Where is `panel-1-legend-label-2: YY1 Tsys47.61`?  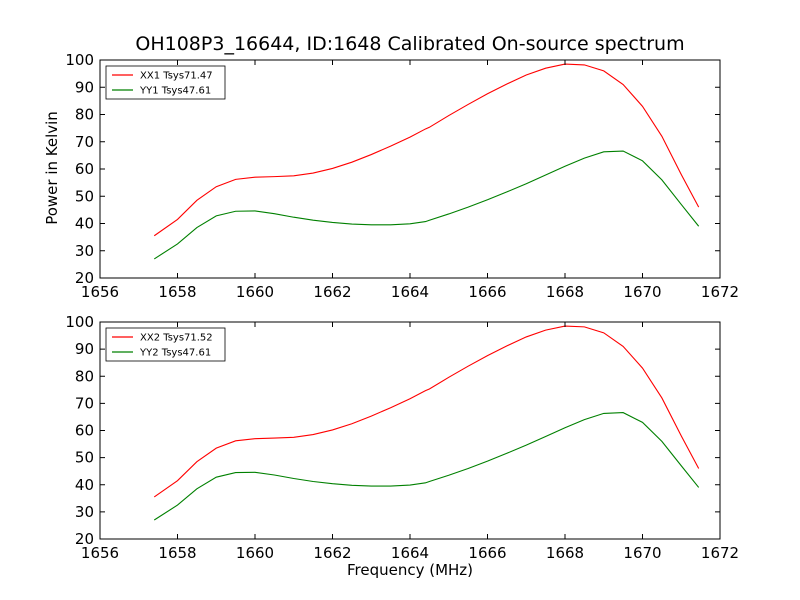 panel-1-legend-label-2: YY1 Tsys47.61 is located at coordinates (175, 91).